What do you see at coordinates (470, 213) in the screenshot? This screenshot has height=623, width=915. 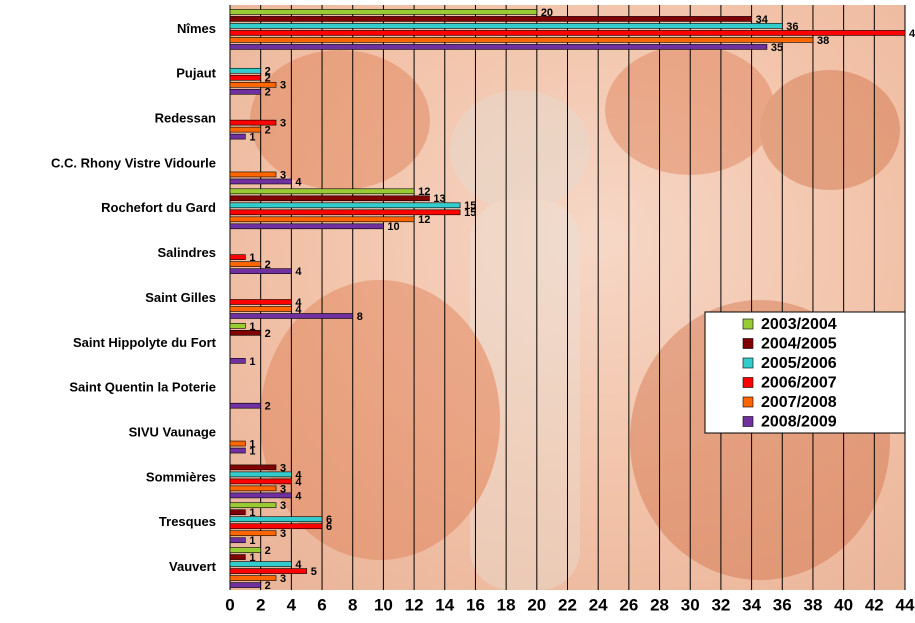 I see `data-label: 15` at bounding box center [470, 213].